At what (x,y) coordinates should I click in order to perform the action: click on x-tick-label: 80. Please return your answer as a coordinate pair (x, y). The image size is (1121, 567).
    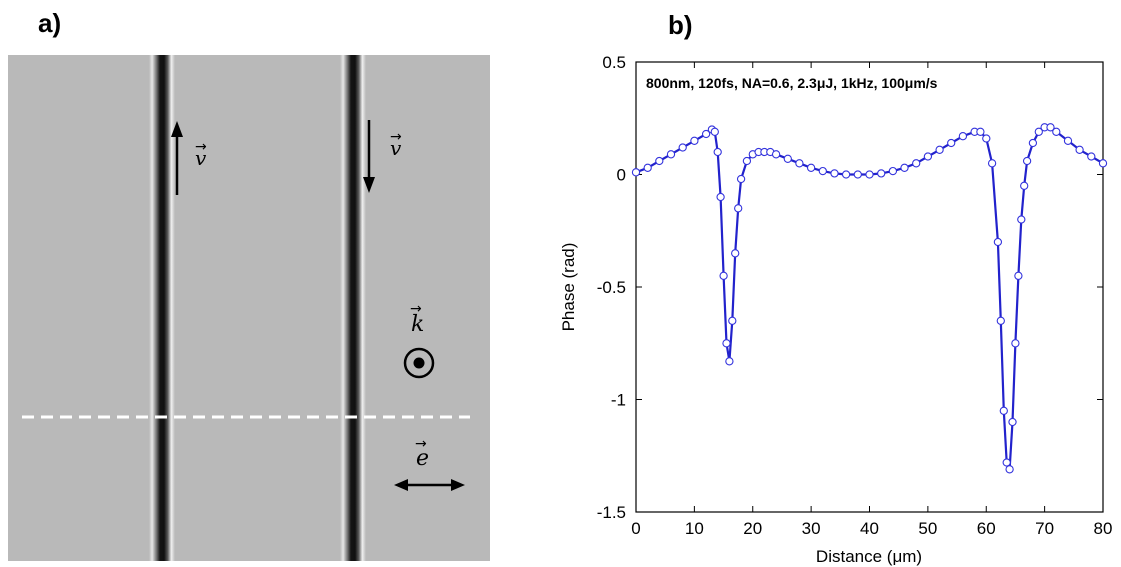
    Looking at the image, I should click on (1103, 528).